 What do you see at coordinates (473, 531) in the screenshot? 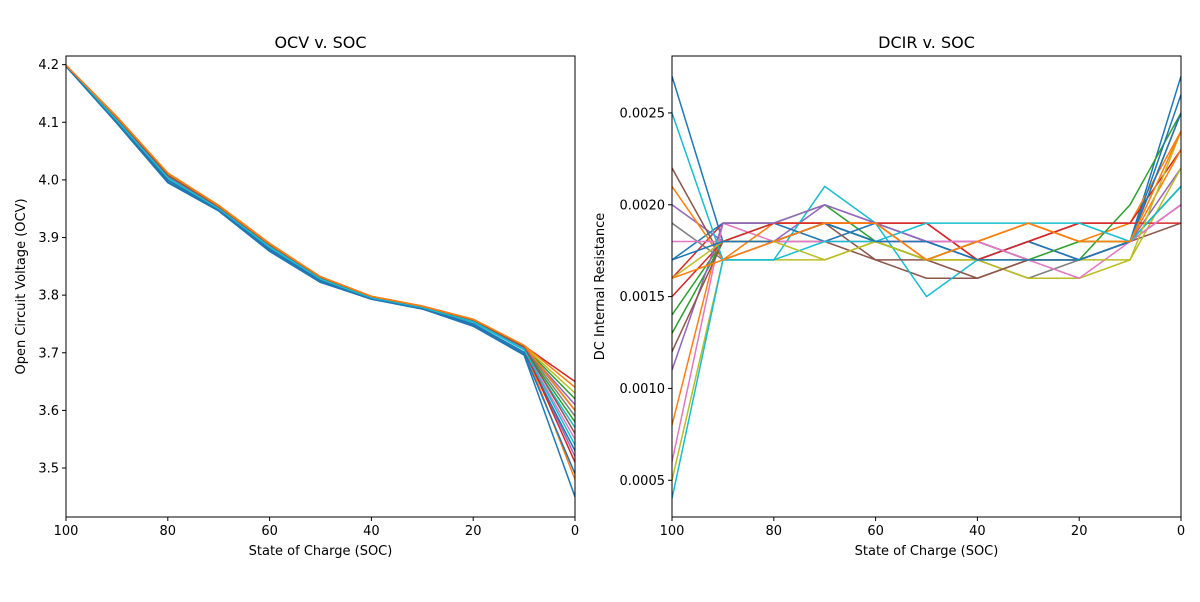
I see `ocv-x-tick-label: 20` at bounding box center [473, 531].